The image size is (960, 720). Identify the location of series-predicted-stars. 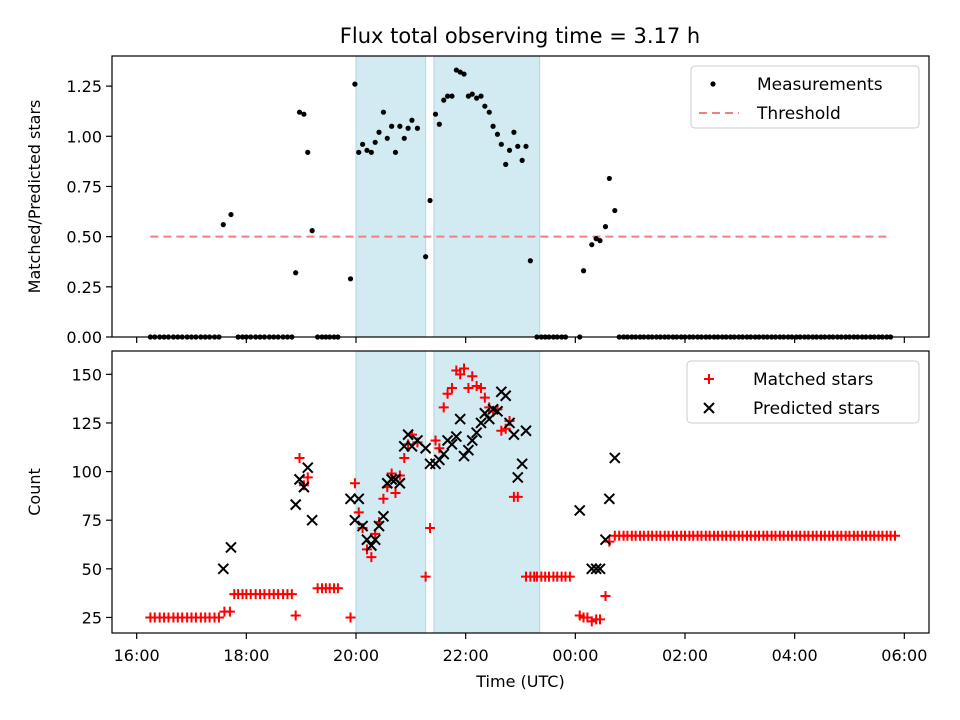
(419, 480).